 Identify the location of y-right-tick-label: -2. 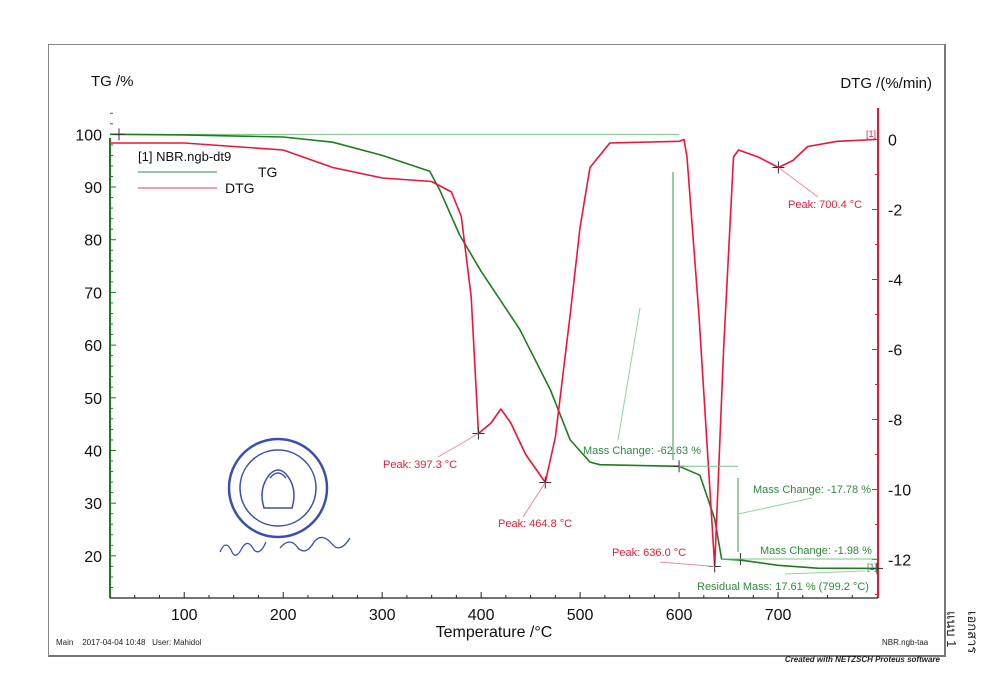
(895, 211).